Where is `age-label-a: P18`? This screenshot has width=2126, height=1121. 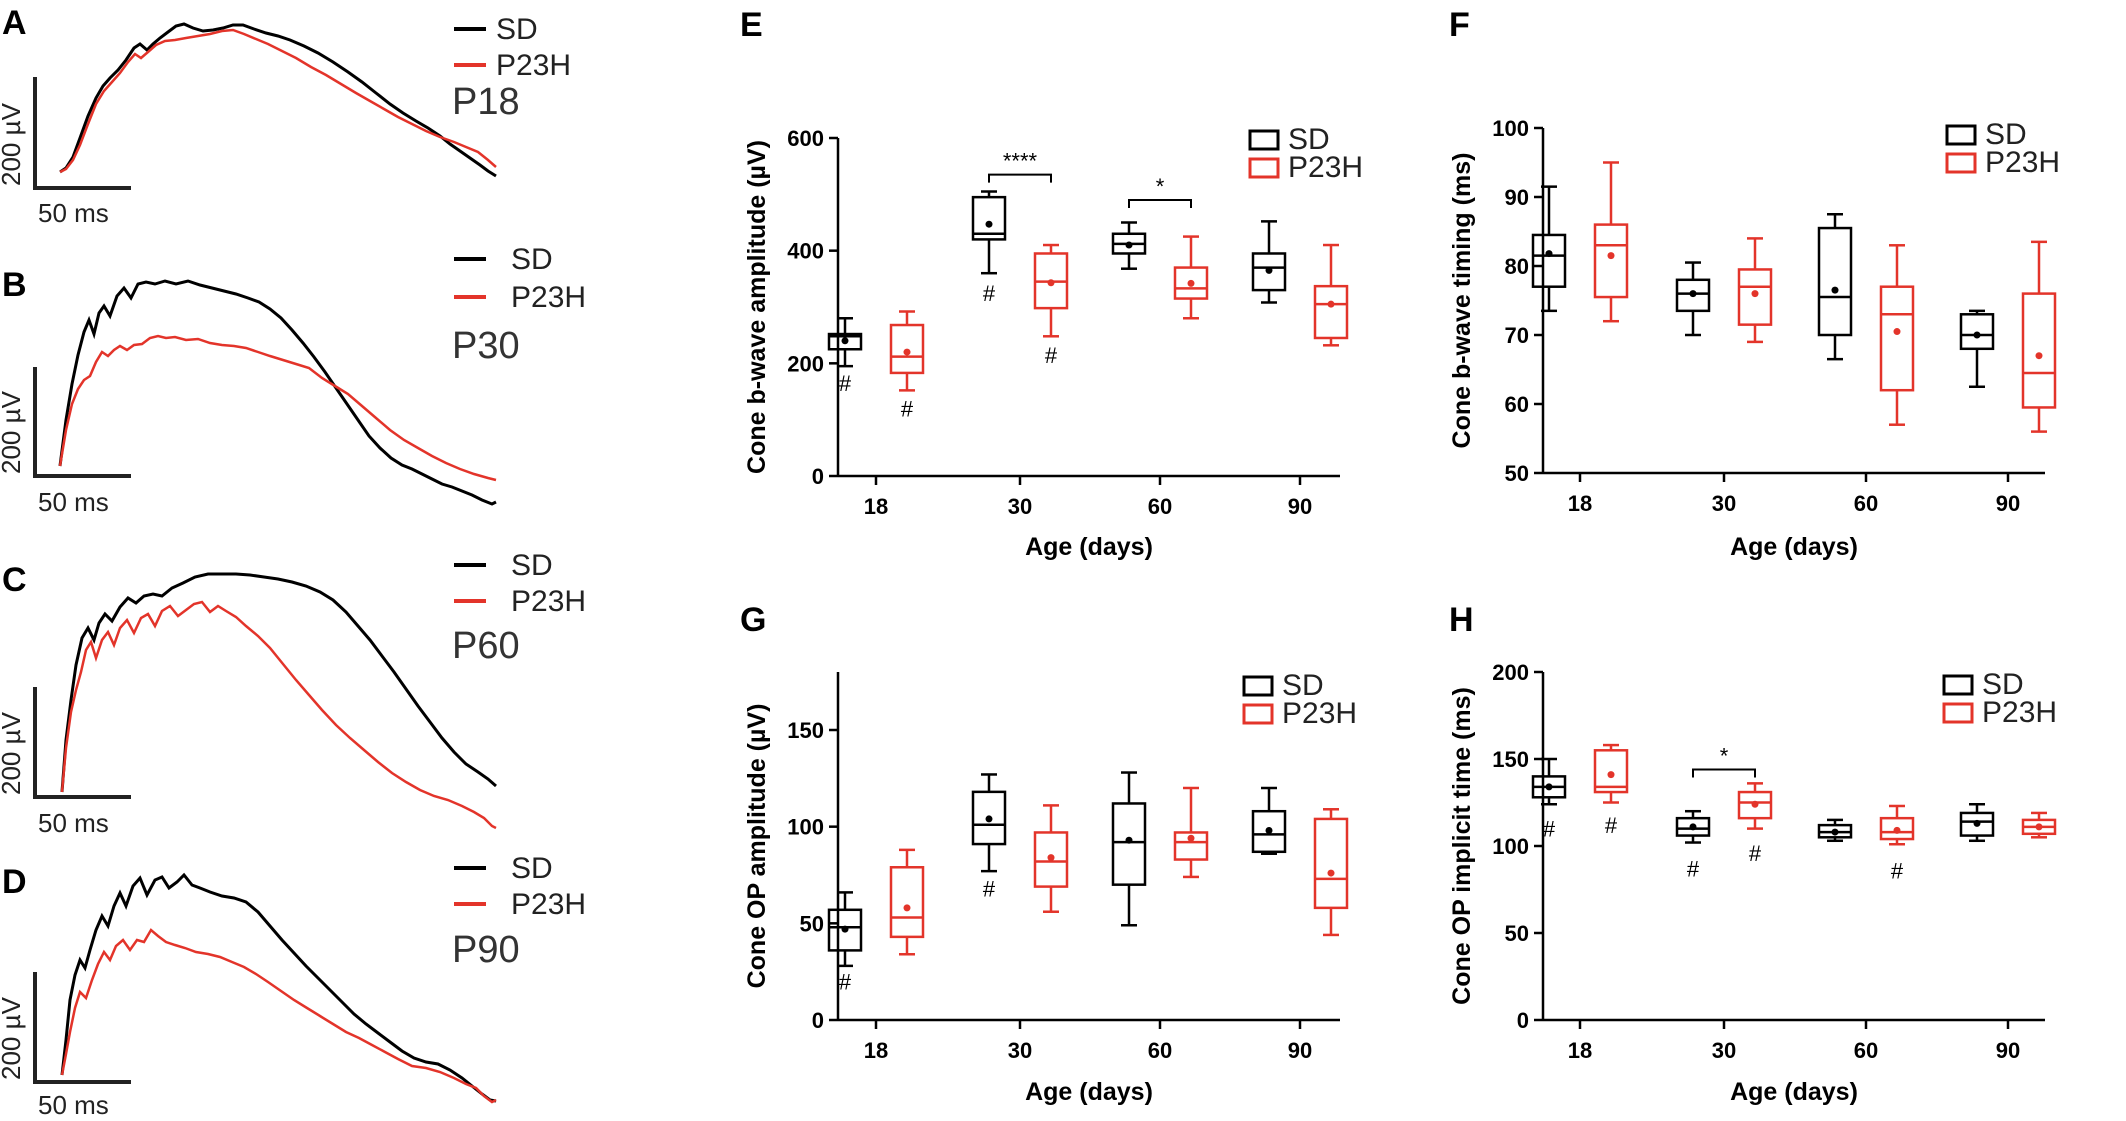 age-label-a: P18 is located at coordinates (486, 102).